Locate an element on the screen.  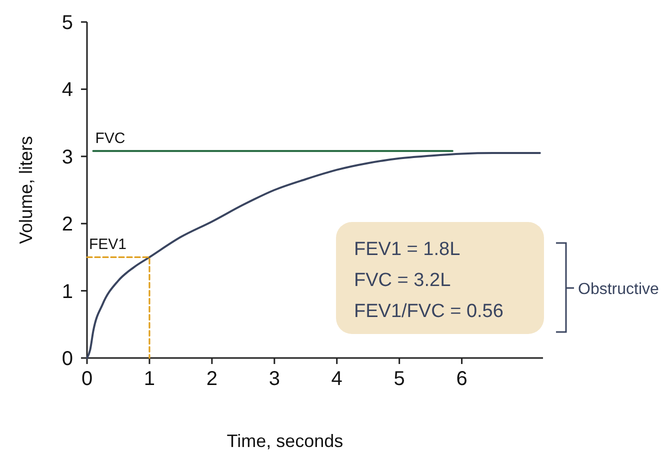
y-tick-label: 1 is located at coordinates (67, 291).